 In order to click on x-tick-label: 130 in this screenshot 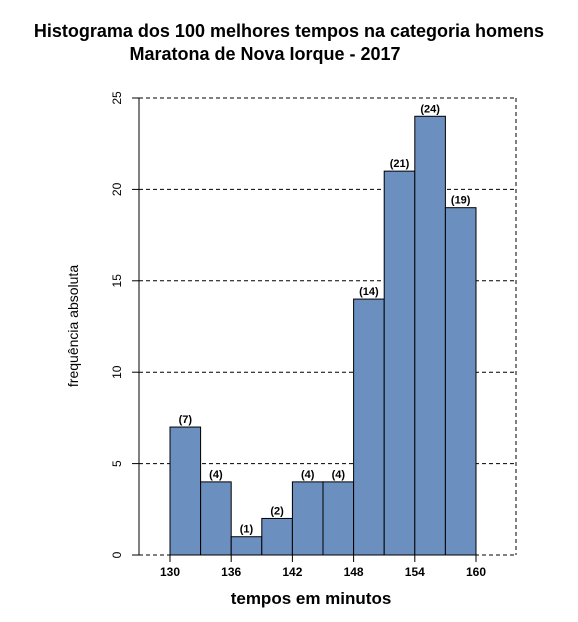, I will do `click(170, 572)`.